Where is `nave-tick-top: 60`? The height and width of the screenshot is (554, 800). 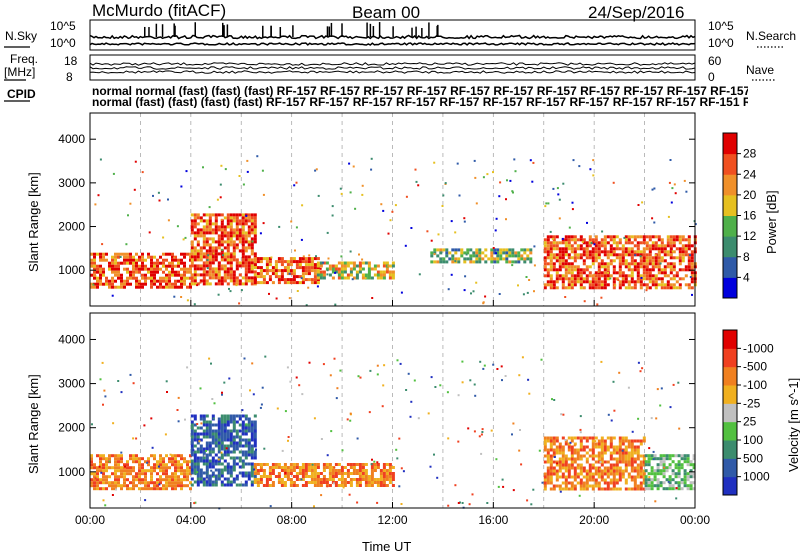 nave-tick-top: 60 is located at coordinates (715, 61).